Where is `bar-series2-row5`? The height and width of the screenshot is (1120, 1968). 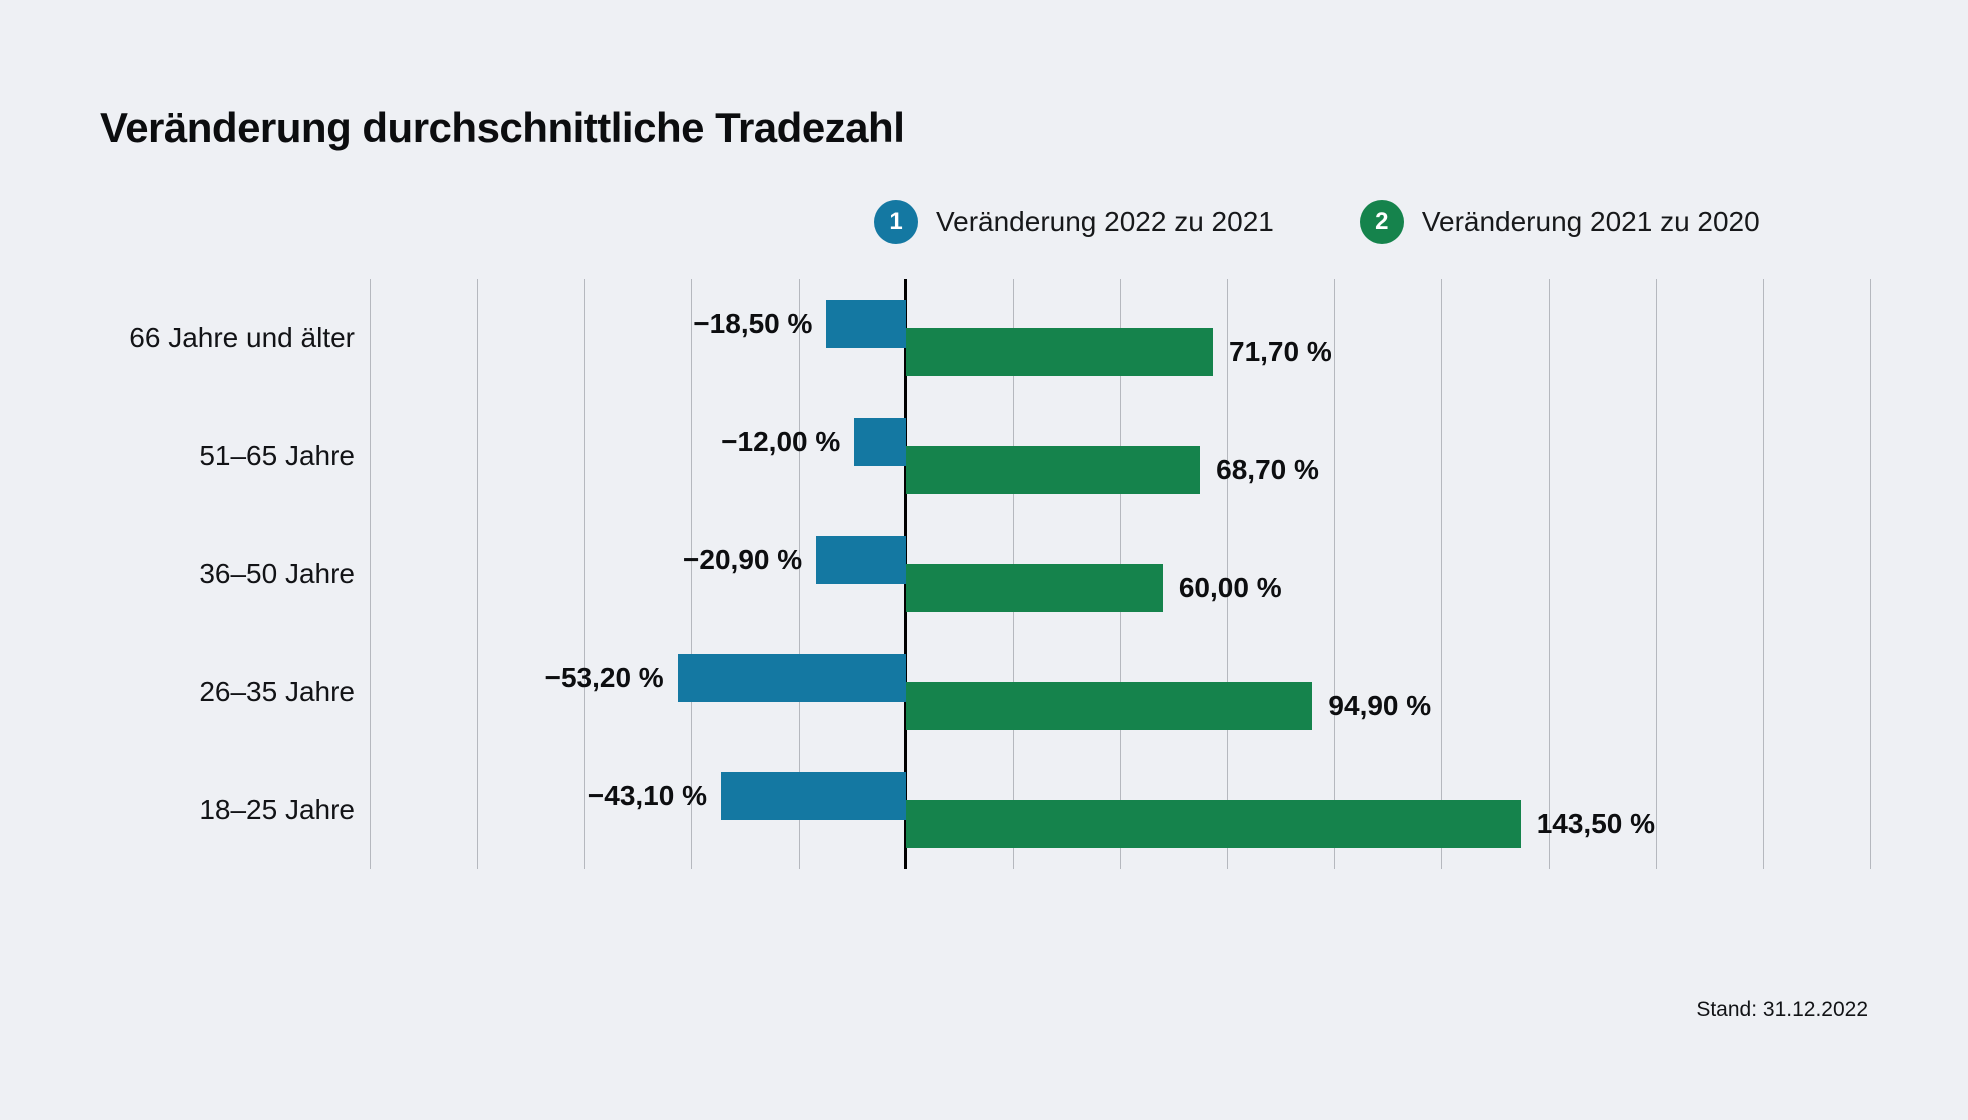
bar-series2-row5 is located at coordinates (1213, 824).